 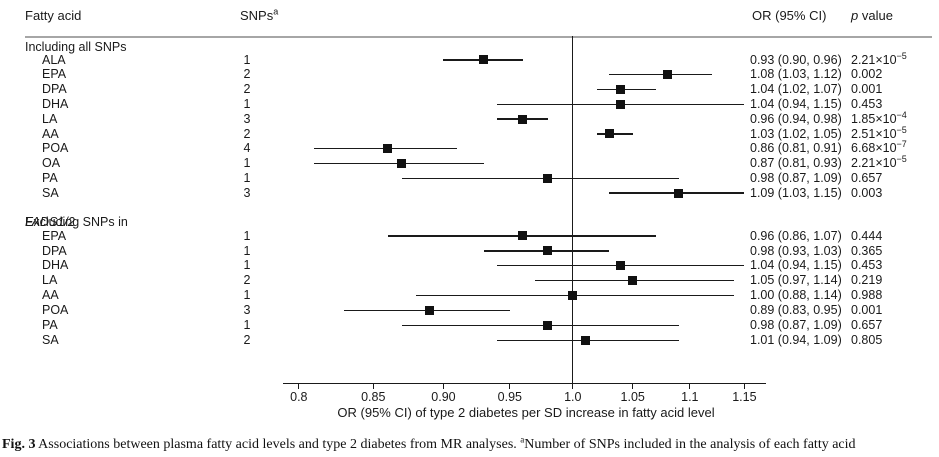 What do you see at coordinates (875, 15) in the screenshot?
I see `p-value-rest: value` at bounding box center [875, 15].